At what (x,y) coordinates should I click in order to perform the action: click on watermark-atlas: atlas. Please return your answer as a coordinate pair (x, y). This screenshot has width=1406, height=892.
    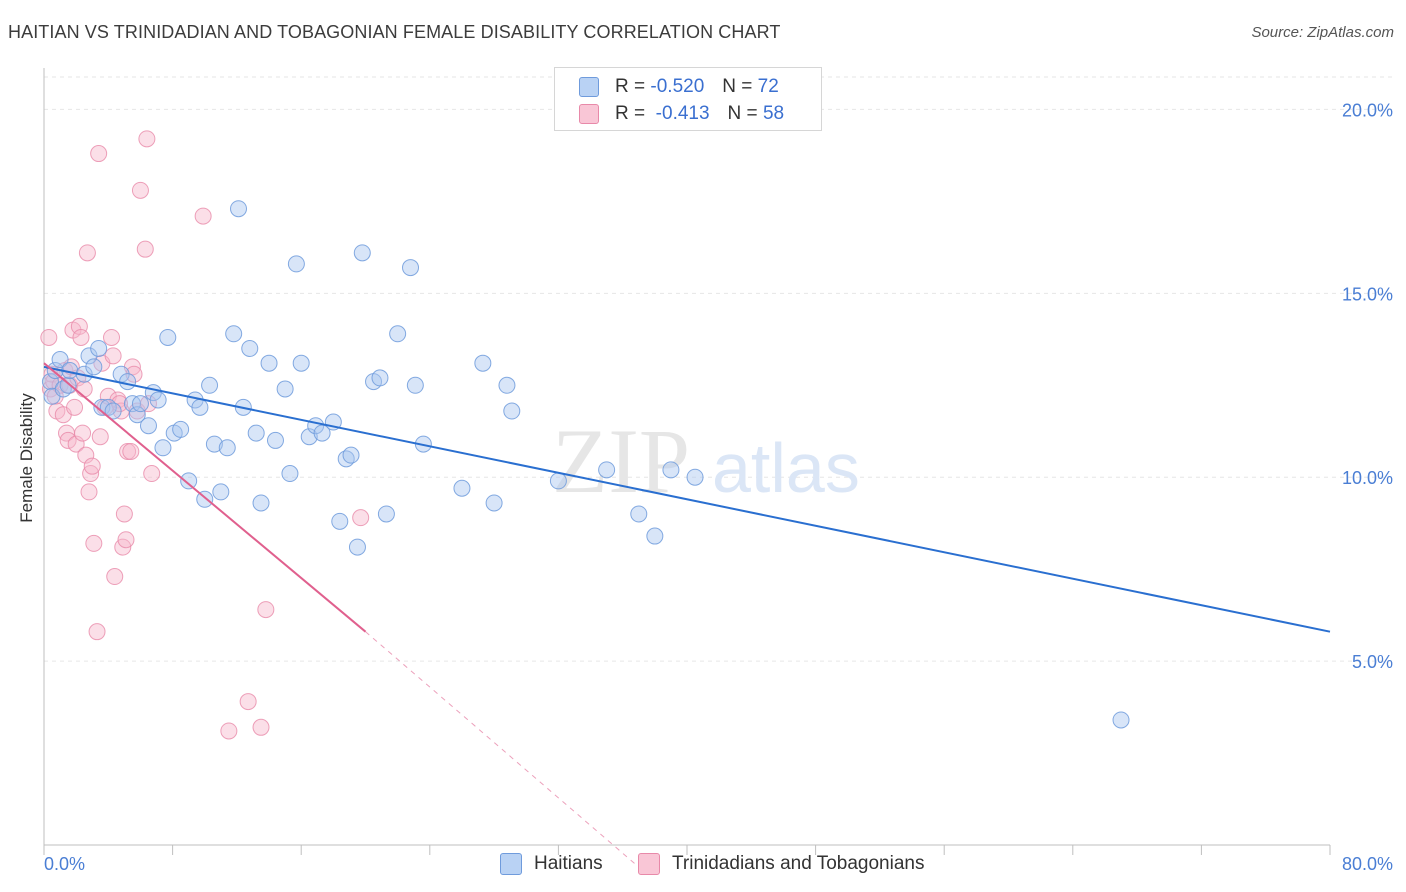
    Looking at the image, I should click on (786, 468).